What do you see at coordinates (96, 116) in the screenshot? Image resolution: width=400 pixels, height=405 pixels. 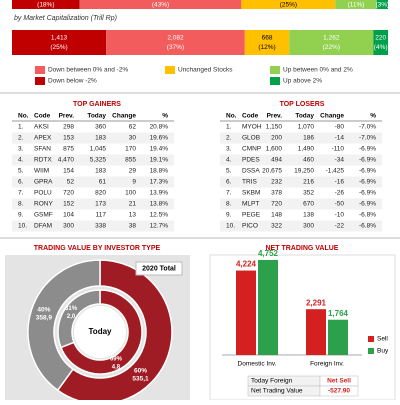 I see `table-header: Today` at bounding box center [96, 116].